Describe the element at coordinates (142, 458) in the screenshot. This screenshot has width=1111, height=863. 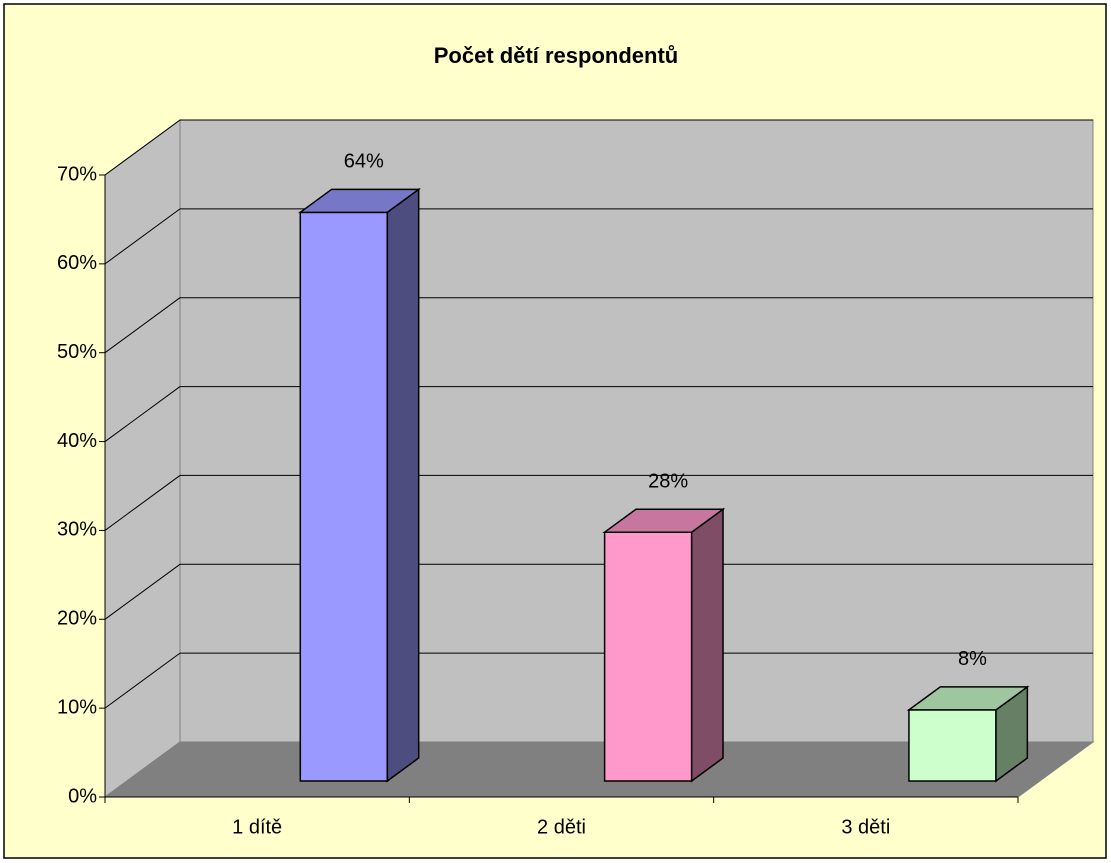
I see `left-wall` at that location.